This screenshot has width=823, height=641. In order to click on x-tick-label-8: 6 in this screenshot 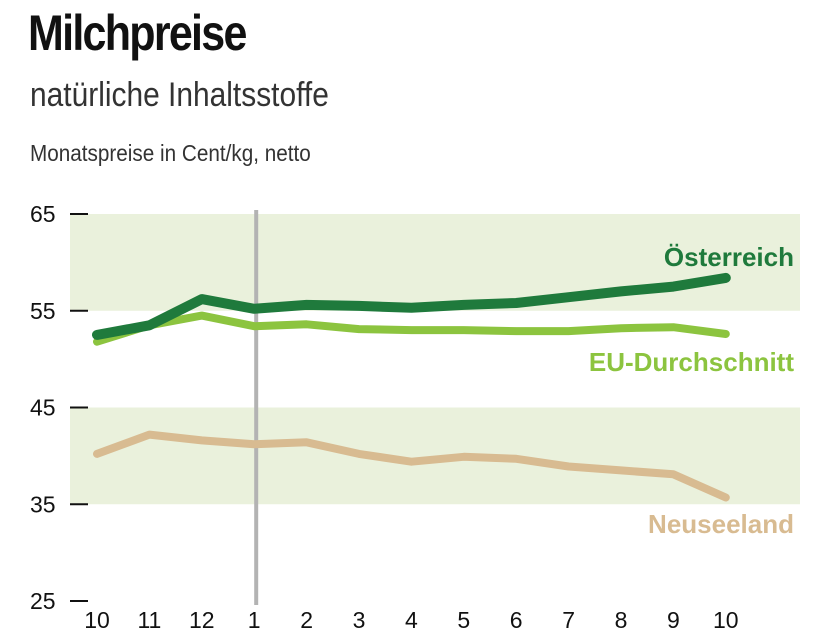, I will do `click(516, 620)`.